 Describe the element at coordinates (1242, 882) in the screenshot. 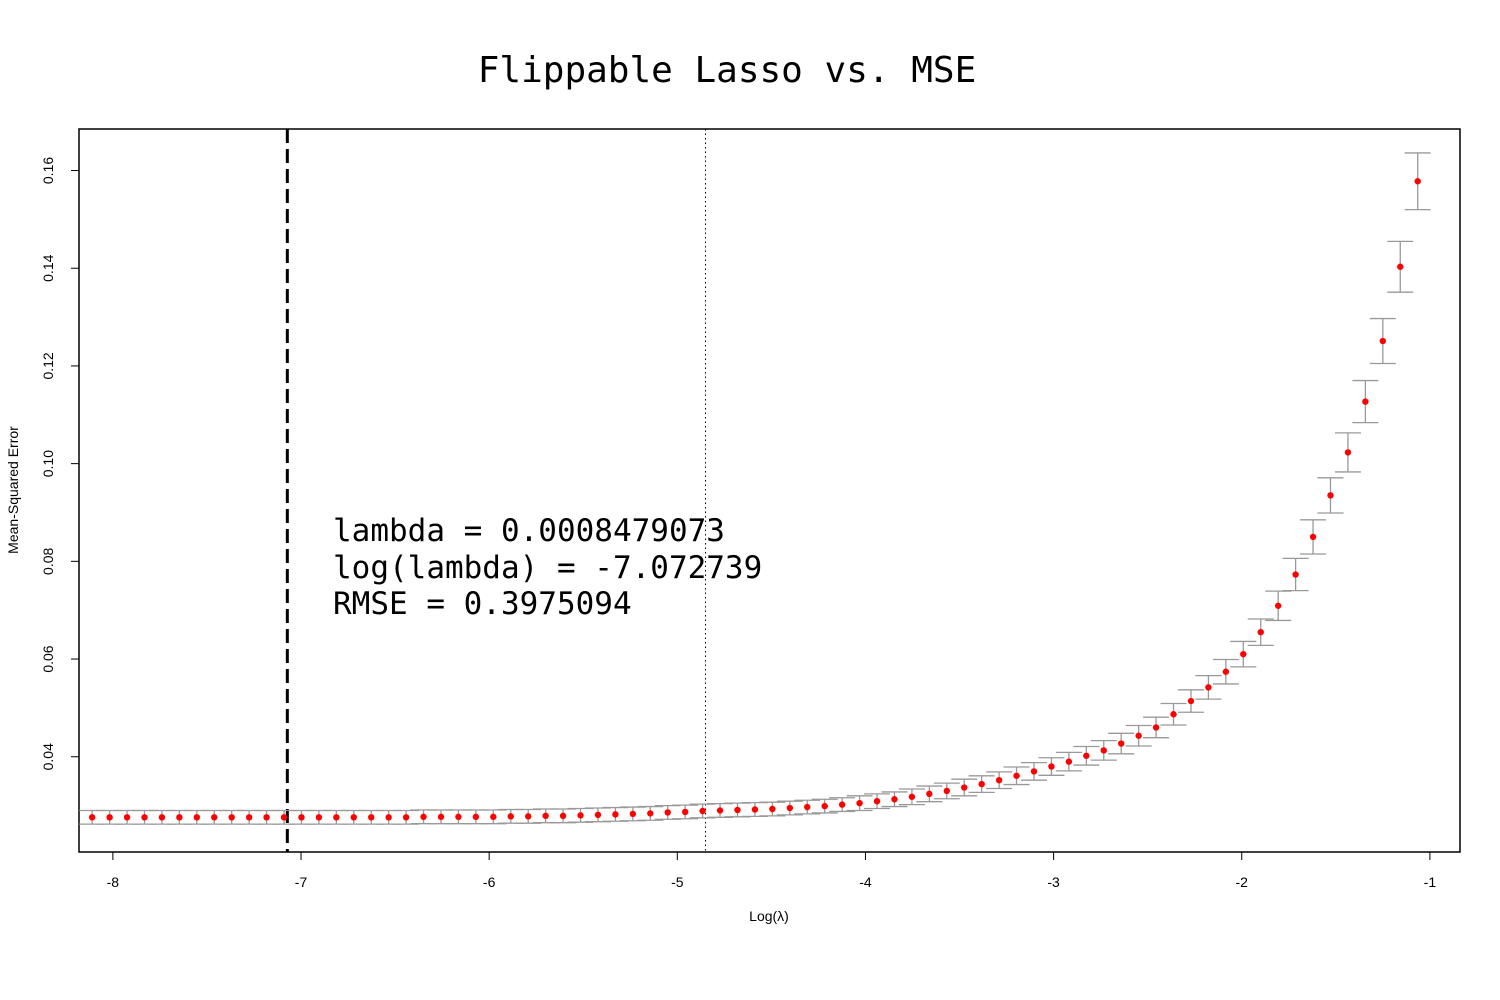

I see `x-tick-label: -2` at that location.